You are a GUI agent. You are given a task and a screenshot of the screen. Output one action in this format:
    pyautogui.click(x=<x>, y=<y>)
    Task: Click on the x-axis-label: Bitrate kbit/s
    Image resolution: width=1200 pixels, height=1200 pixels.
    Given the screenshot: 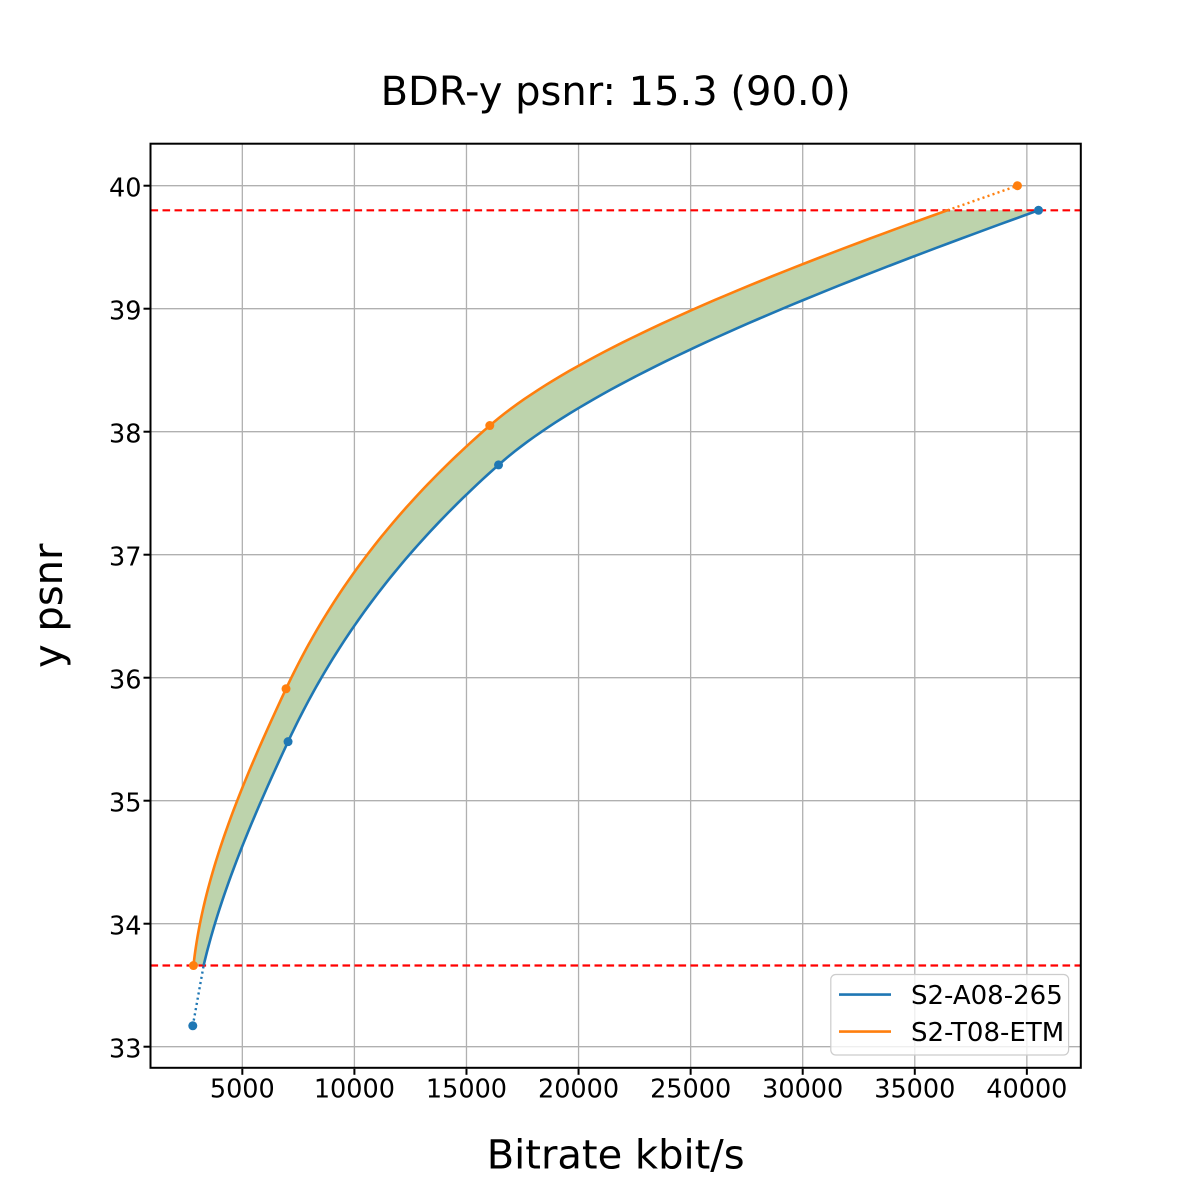 What is the action you would take?
    pyautogui.click(x=616, y=1156)
    